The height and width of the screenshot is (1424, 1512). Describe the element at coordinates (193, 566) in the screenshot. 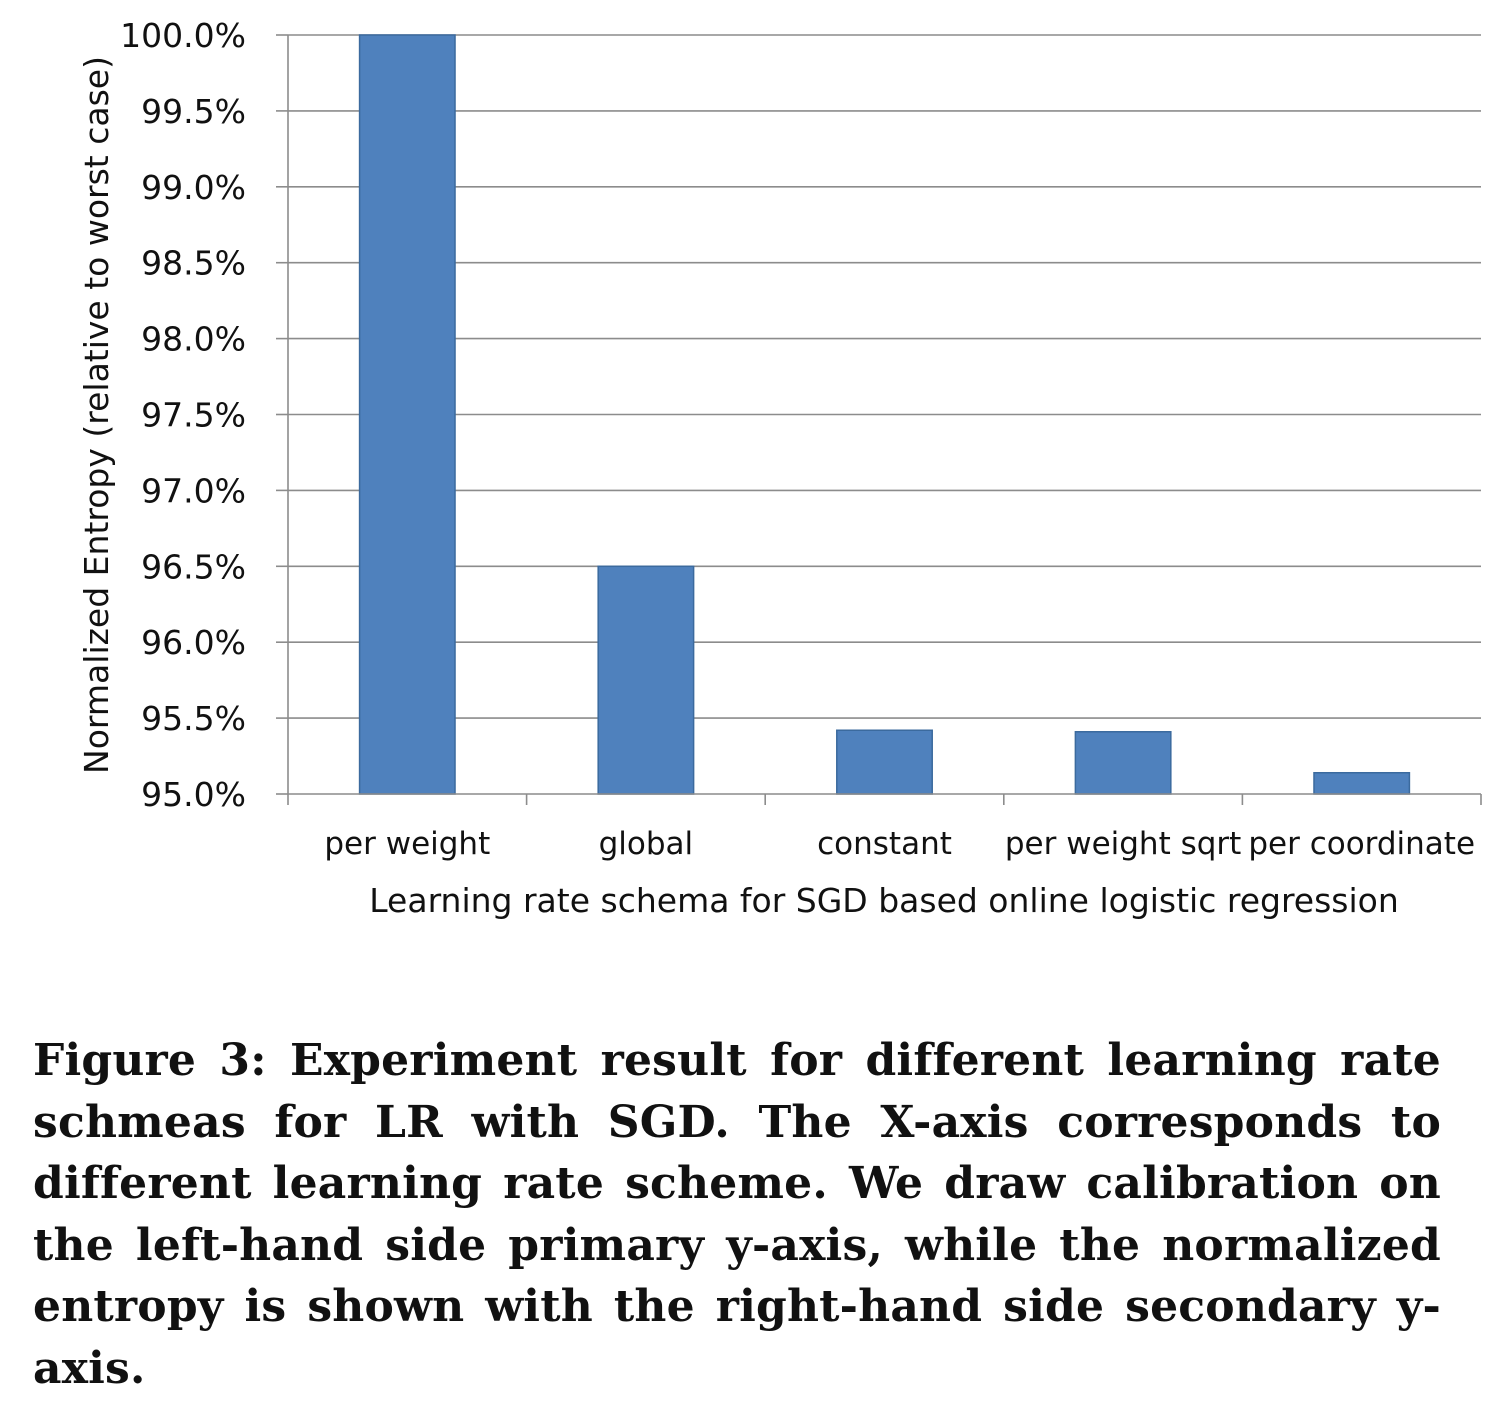

I see `y-tick-label: 96.5%` at that location.